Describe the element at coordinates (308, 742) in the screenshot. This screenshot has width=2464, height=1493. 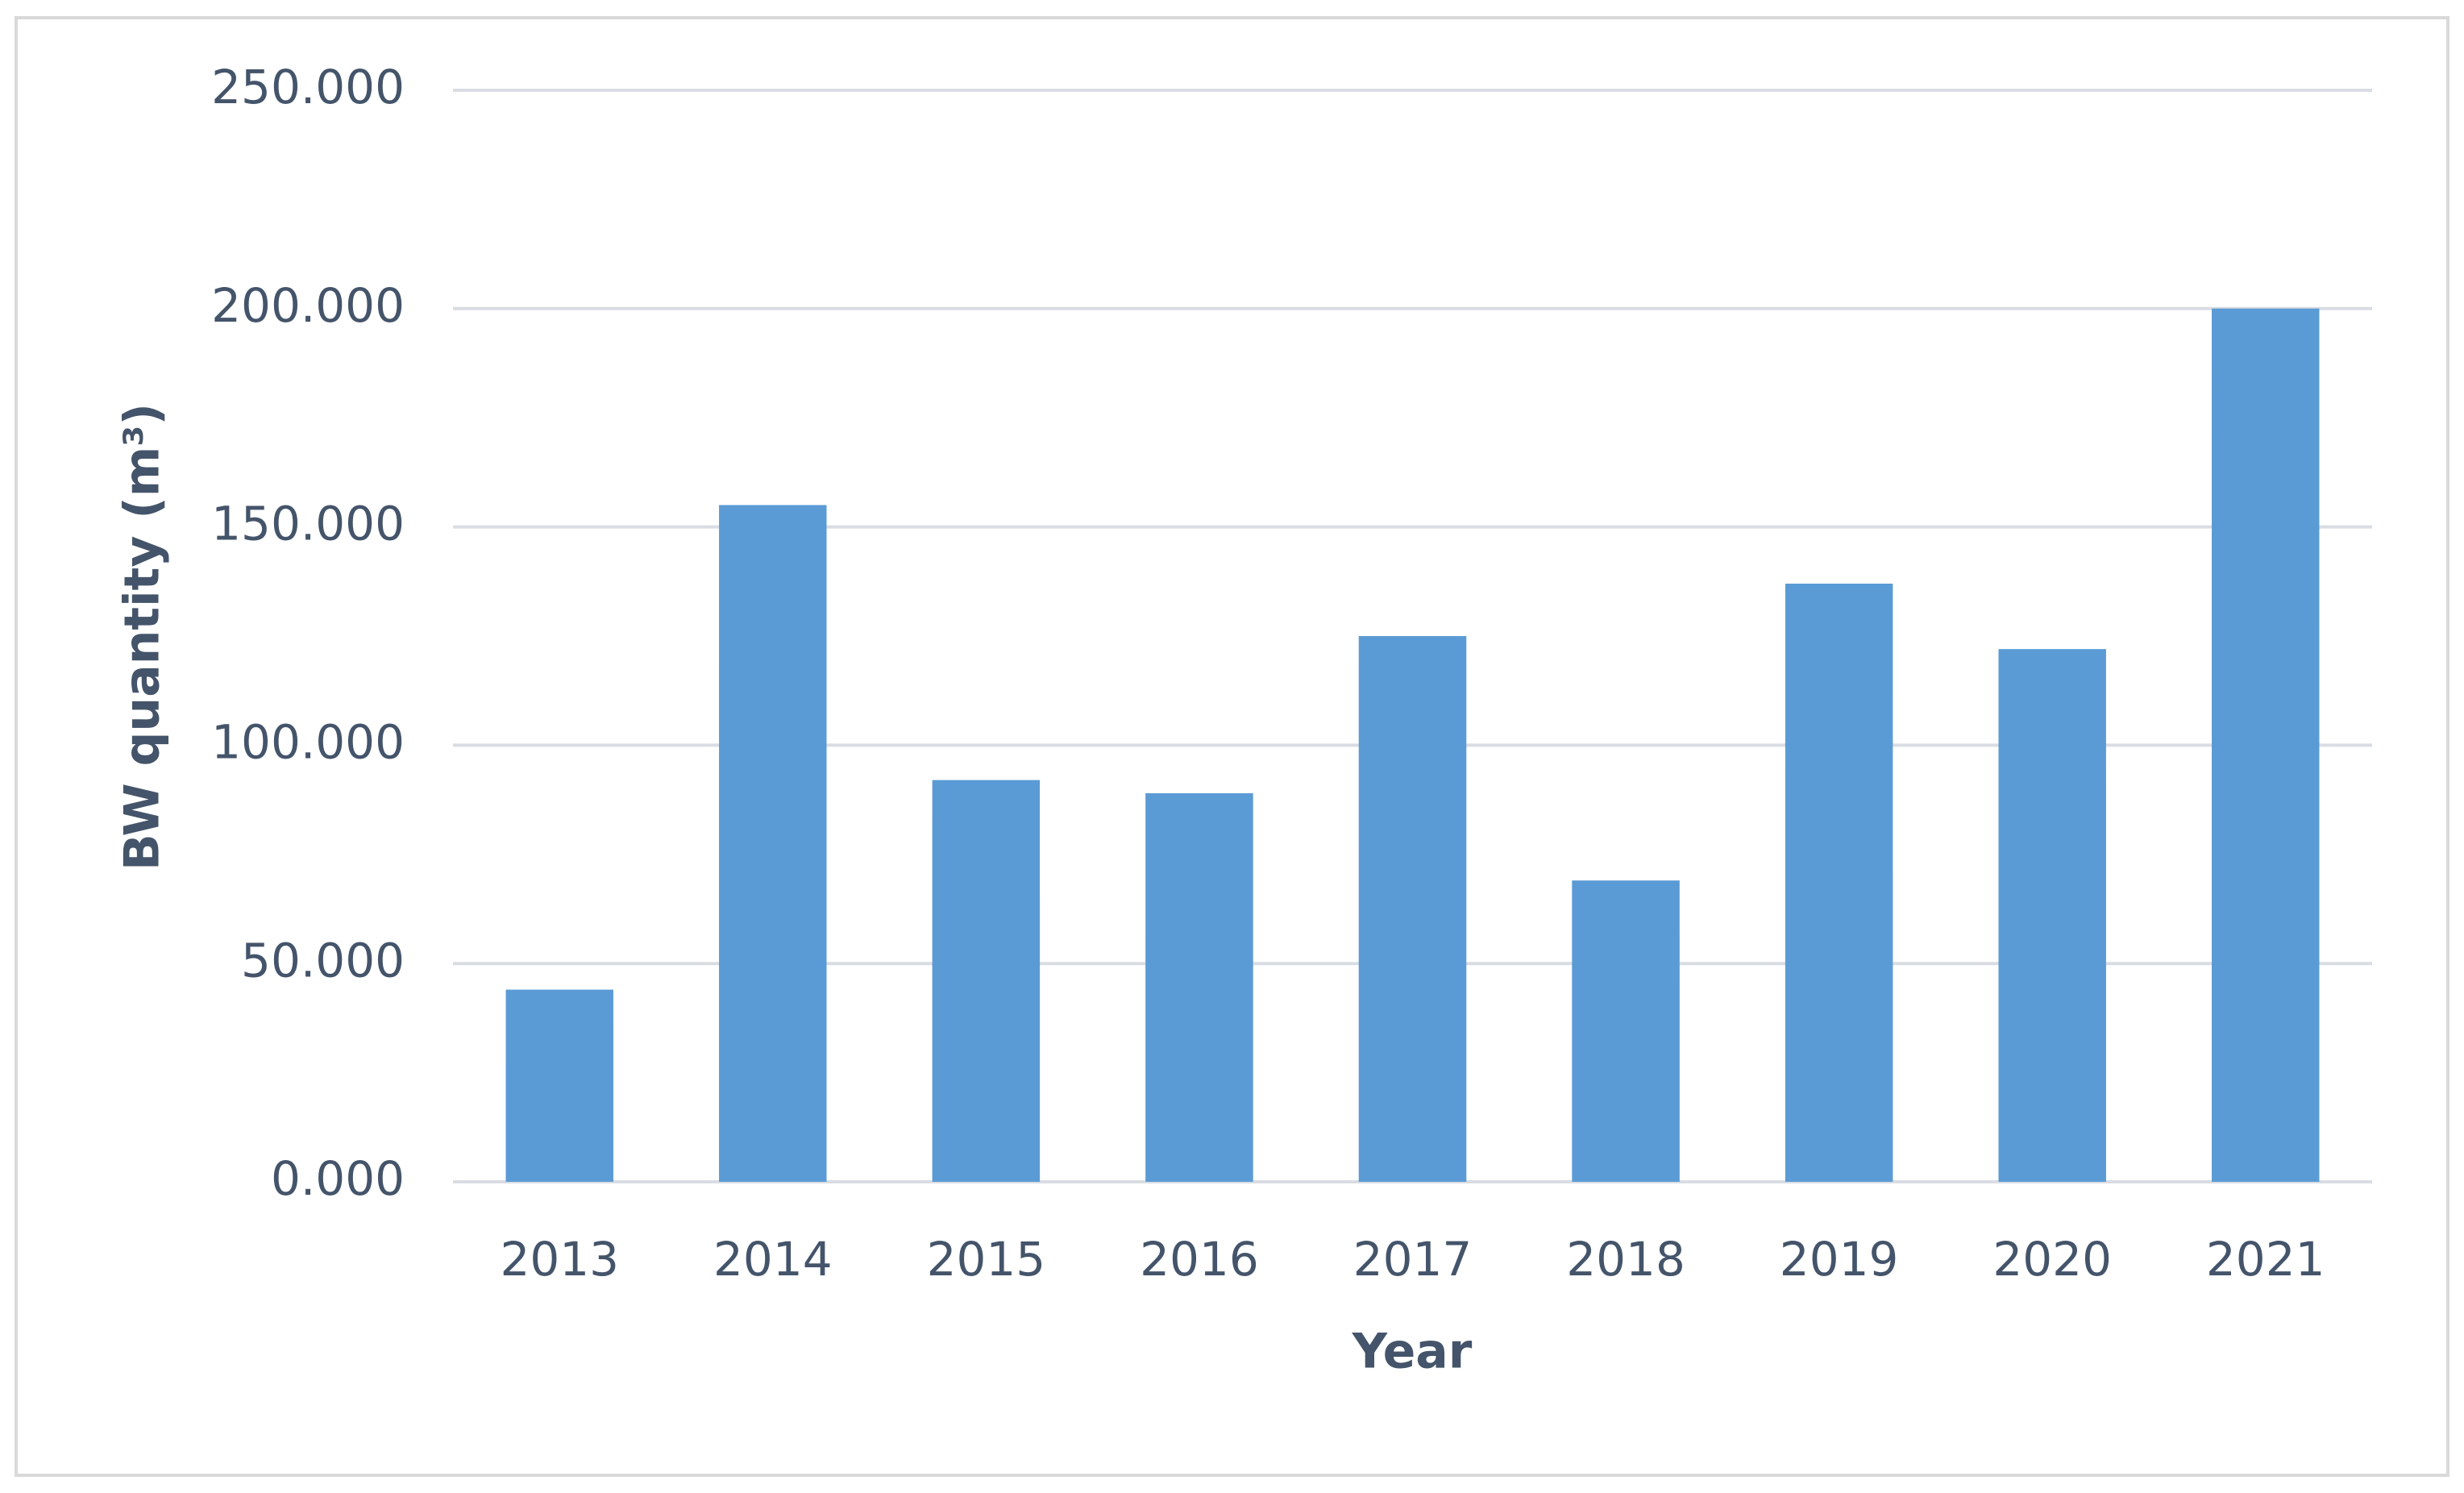
I see `y-tick-label: 100.000` at that location.